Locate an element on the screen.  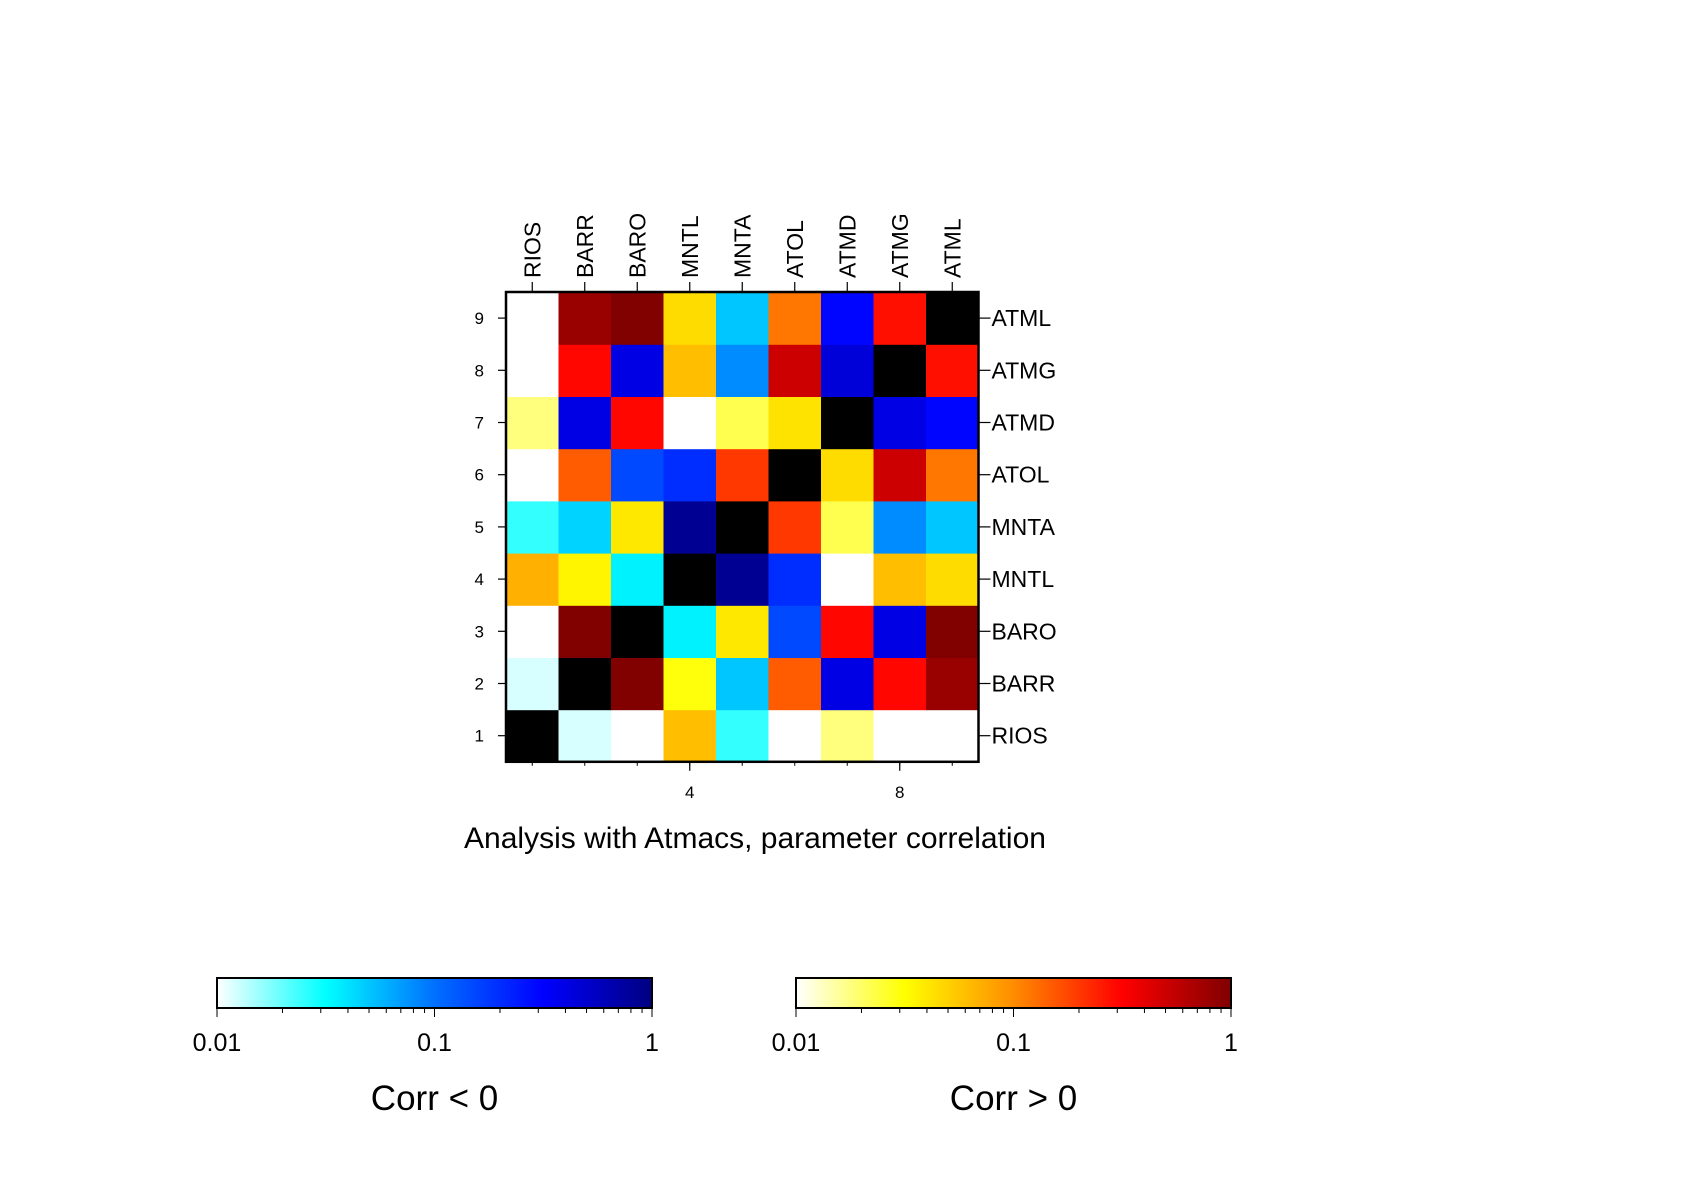
heatmap-cell-r8-c7 is located at coordinates (848, 370).